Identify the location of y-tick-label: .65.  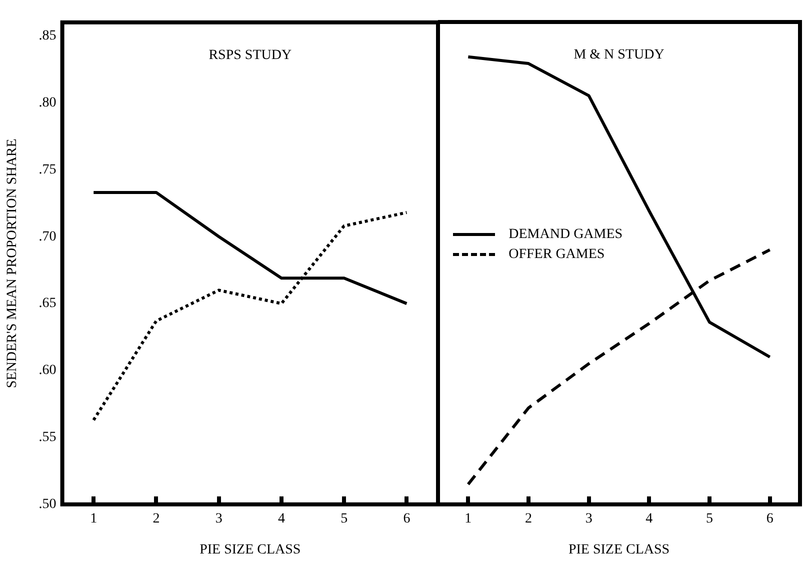
(47, 304).